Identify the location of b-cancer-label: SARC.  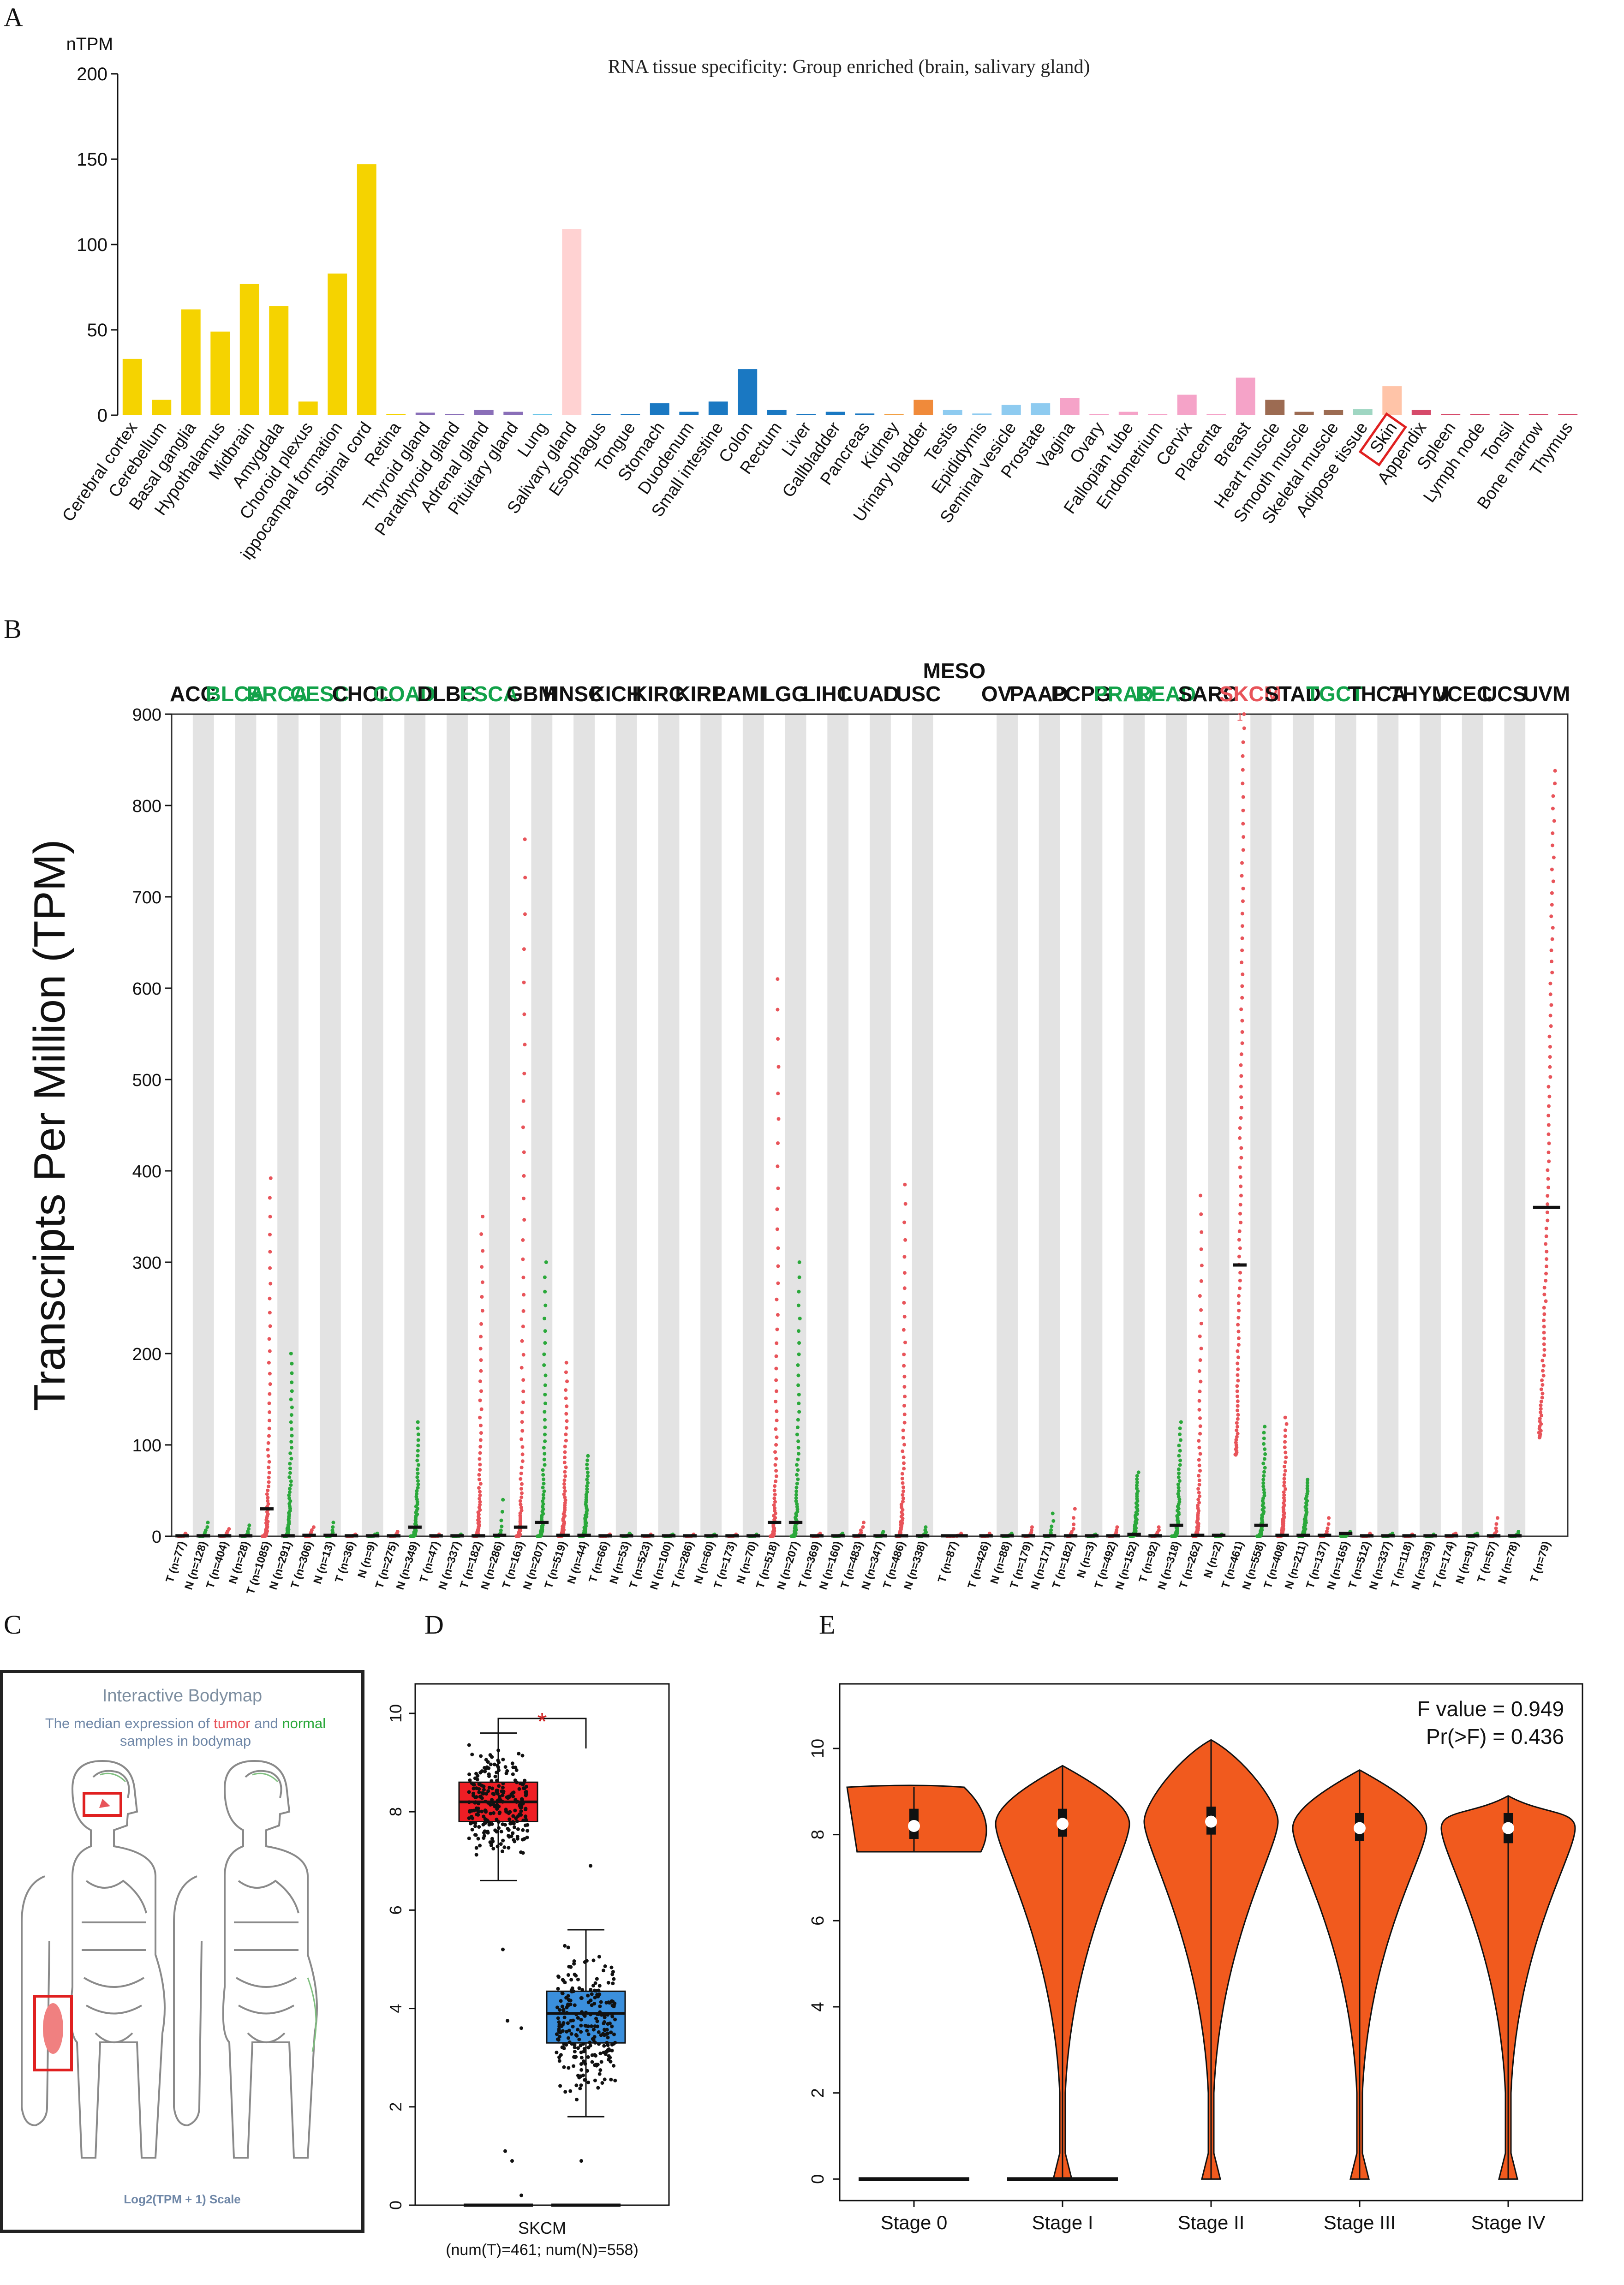
(1208, 694).